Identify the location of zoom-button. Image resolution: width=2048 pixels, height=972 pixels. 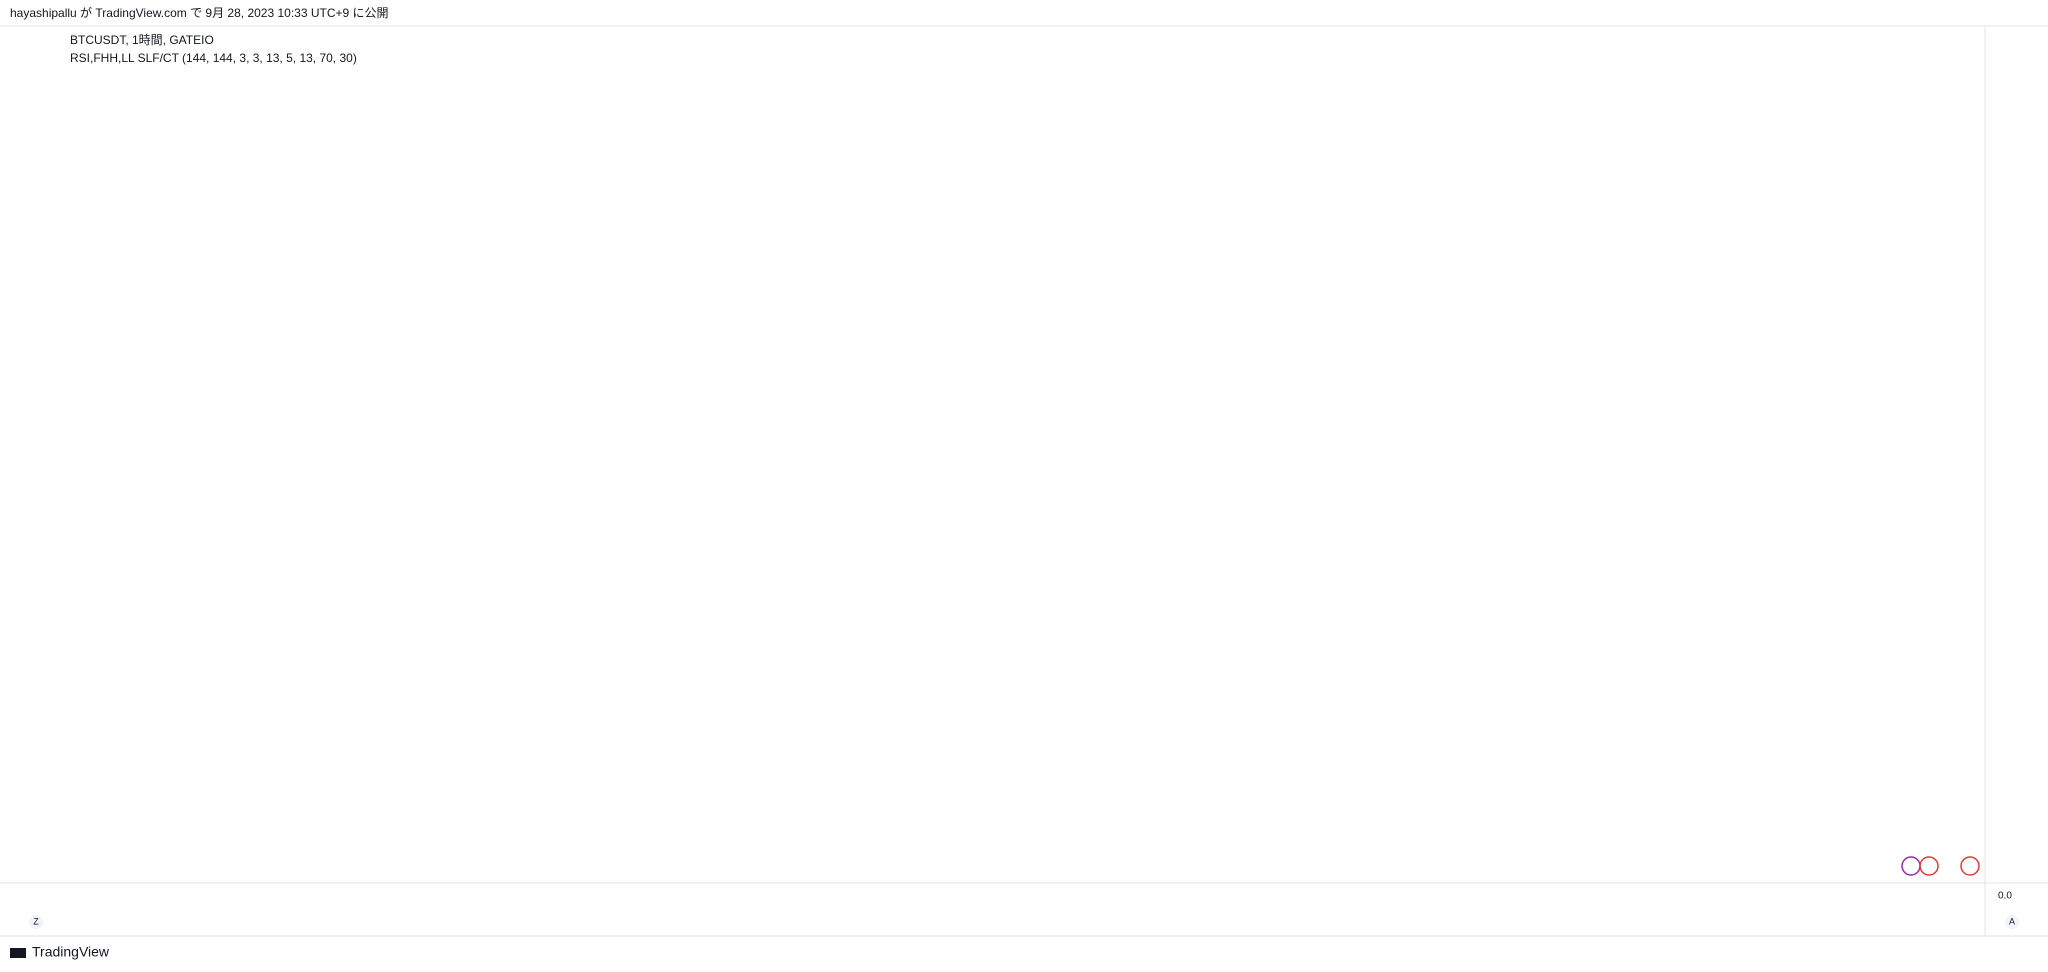
(36, 922).